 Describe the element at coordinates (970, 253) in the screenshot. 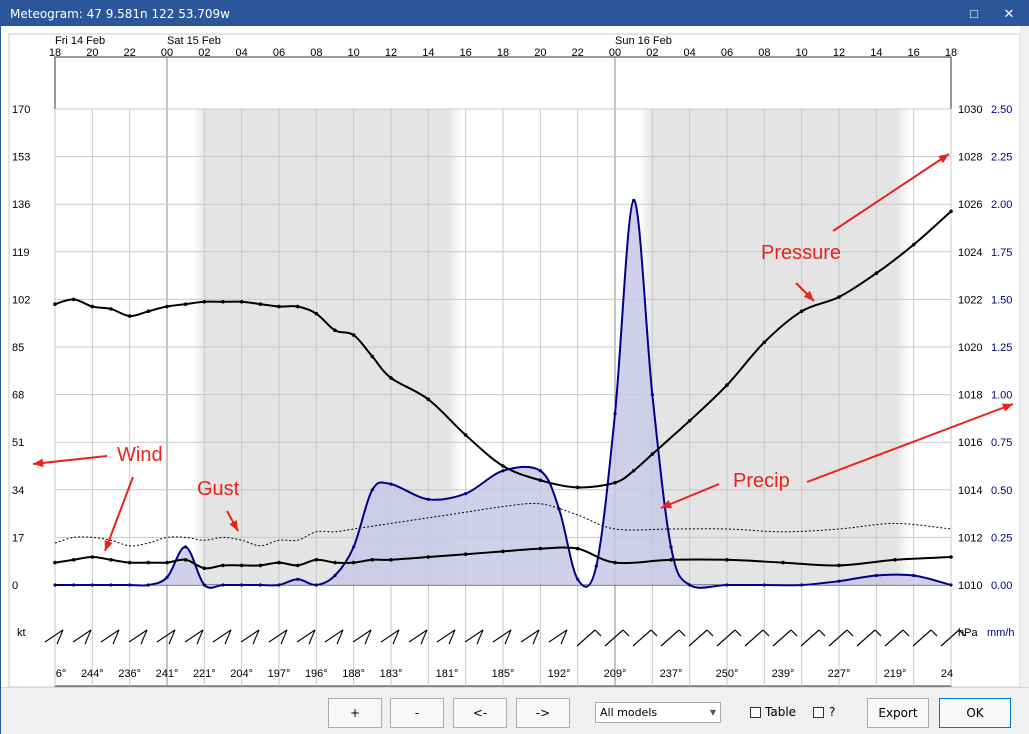

I see `pressure-tick-label: 1024` at that location.